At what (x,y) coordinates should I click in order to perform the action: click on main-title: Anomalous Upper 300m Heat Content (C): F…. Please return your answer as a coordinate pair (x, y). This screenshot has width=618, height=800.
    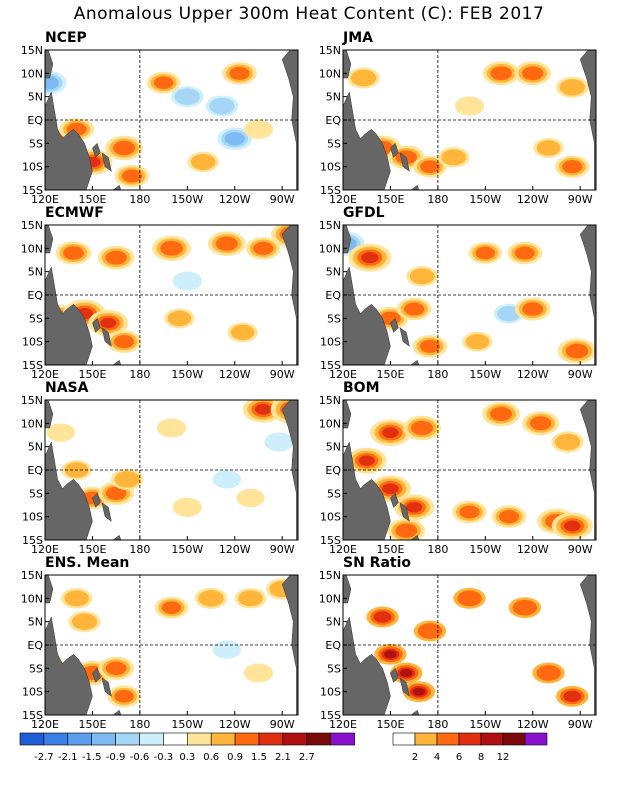
    Looking at the image, I should click on (309, 14).